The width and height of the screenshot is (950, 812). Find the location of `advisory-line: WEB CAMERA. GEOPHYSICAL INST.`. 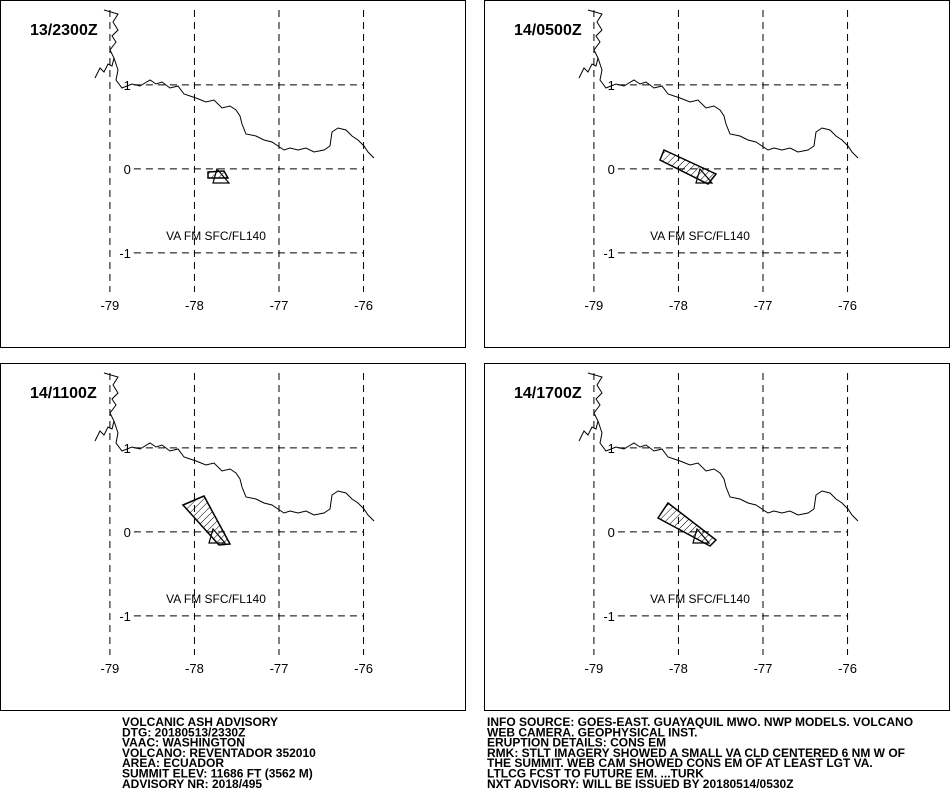

advisory-line: WEB CAMERA. GEOPHYSICAL INST. is located at coordinates (592, 732).